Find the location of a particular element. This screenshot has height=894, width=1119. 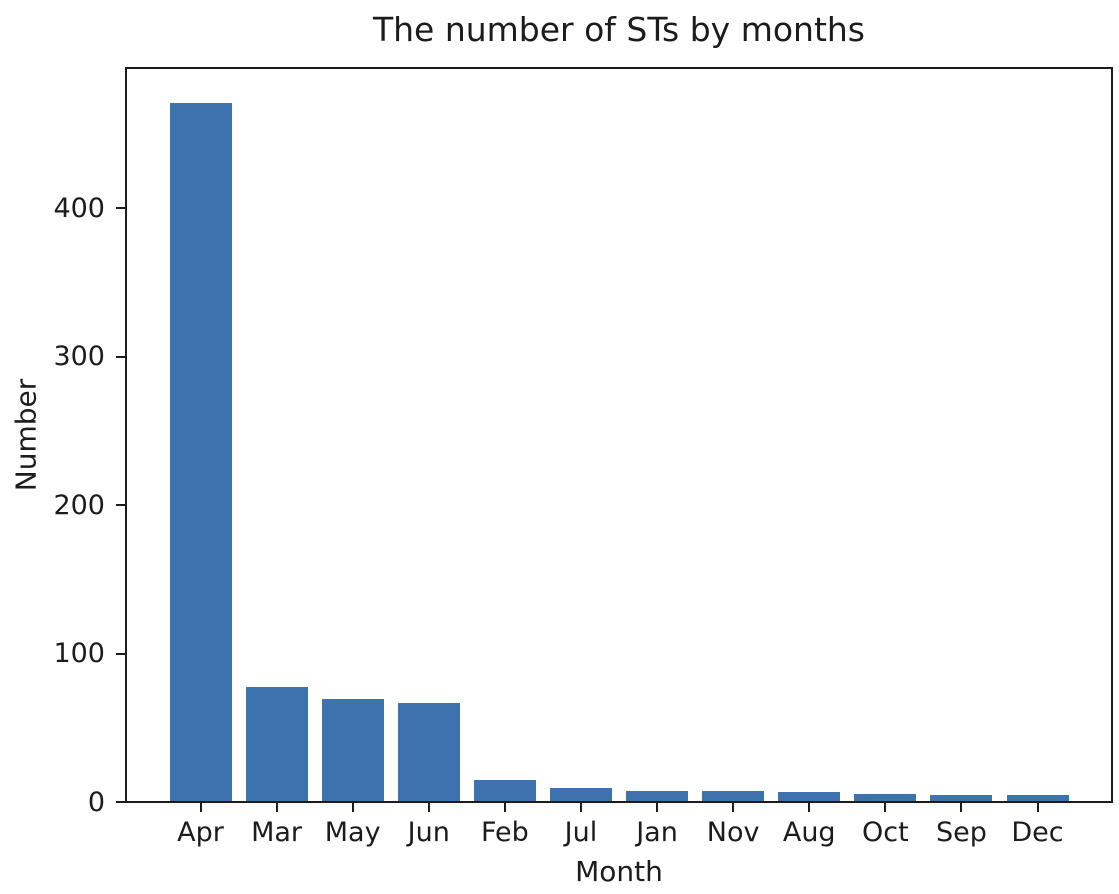

x-tick-label: Aug is located at coordinates (809, 832).